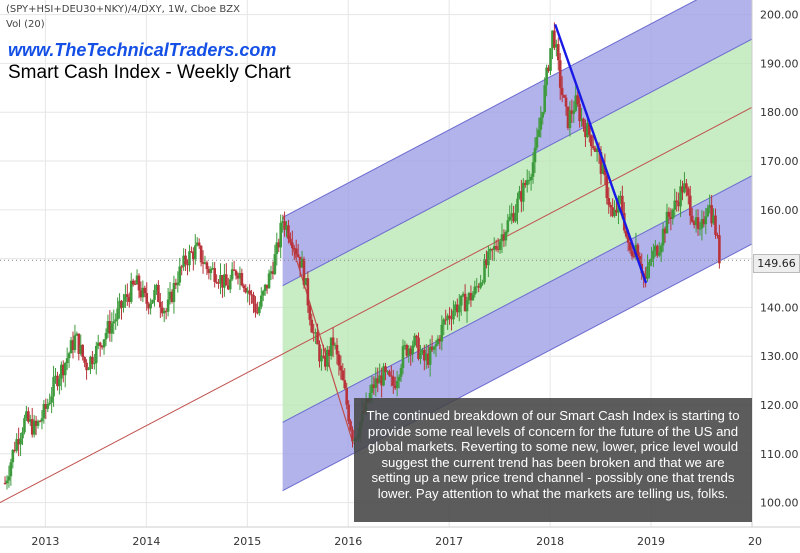  What do you see at coordinates (776, 263) in the screenshot?
I see `current-price-badge: 149.66` at bounding box center [776, 263].